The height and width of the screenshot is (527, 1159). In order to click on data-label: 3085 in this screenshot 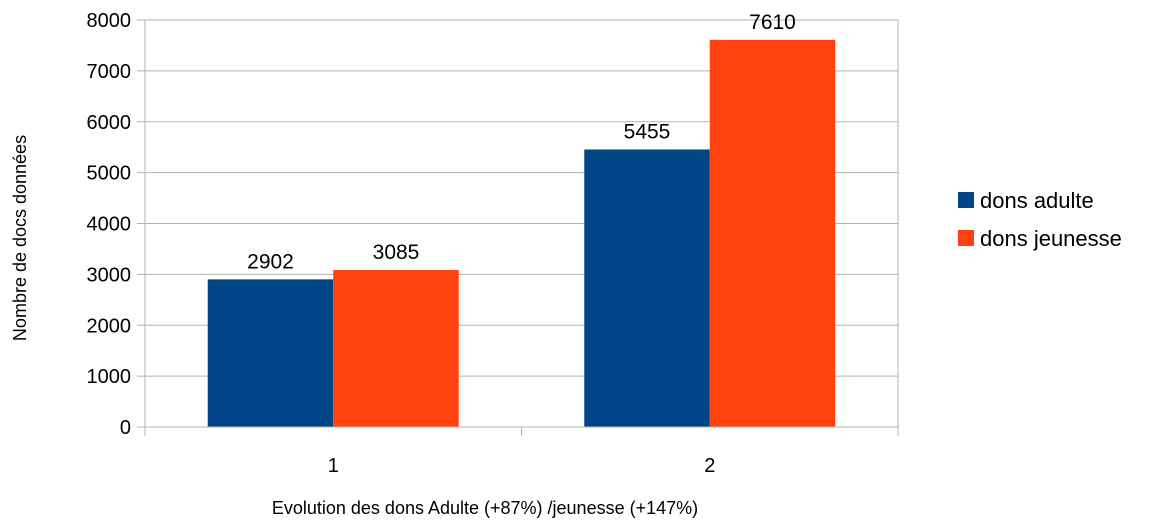, I will do `click(396, 252)`.